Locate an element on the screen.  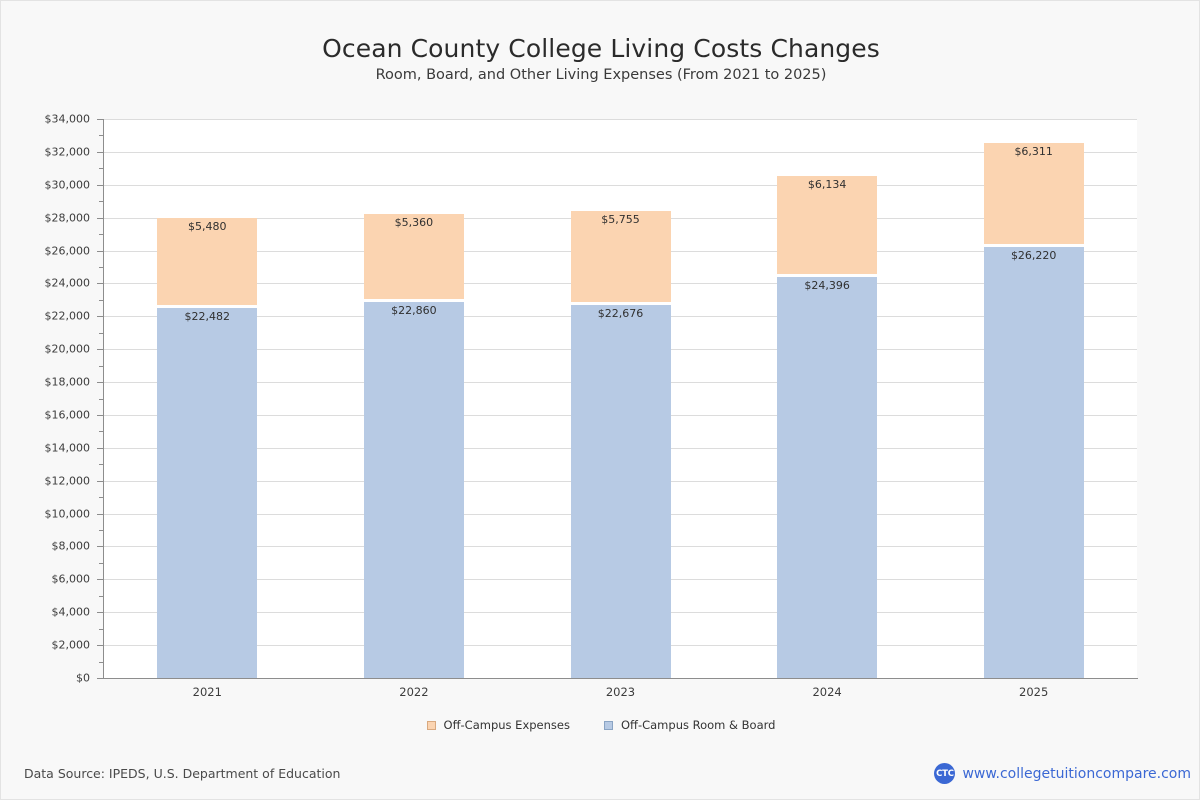
legend-item-off-campus-room-and-board: Off-Campus Room & Board is located at coordinates (689, 725).